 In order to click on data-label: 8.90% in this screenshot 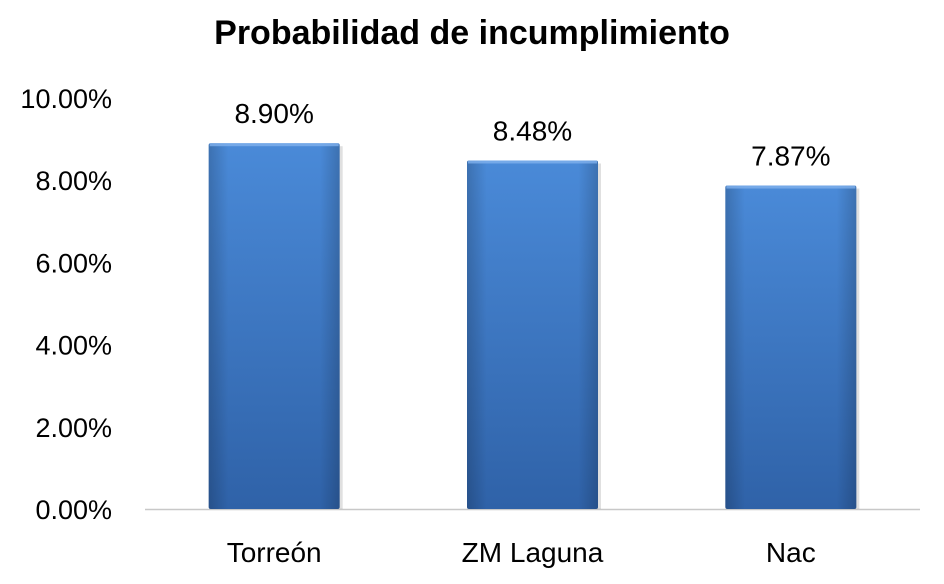, I will do `click(273, 113)`.